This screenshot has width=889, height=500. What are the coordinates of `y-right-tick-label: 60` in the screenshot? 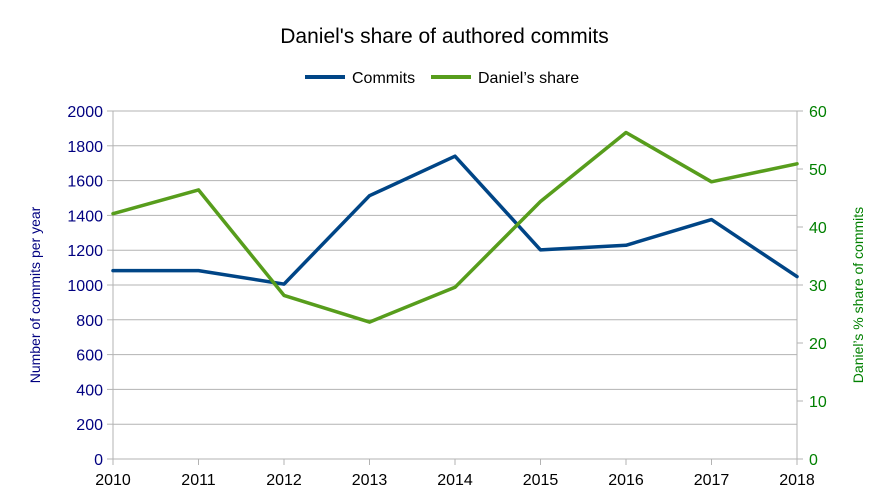 It's located at (818, 112).